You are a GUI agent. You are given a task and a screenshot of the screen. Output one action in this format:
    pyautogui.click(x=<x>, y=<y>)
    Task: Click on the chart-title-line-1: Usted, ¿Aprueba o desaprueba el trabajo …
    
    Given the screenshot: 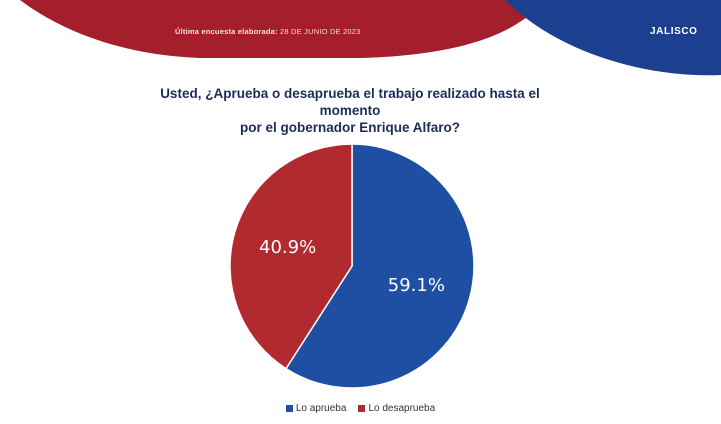 What is the action you would take?
    pyautogui.click(x=350, y=102)
    